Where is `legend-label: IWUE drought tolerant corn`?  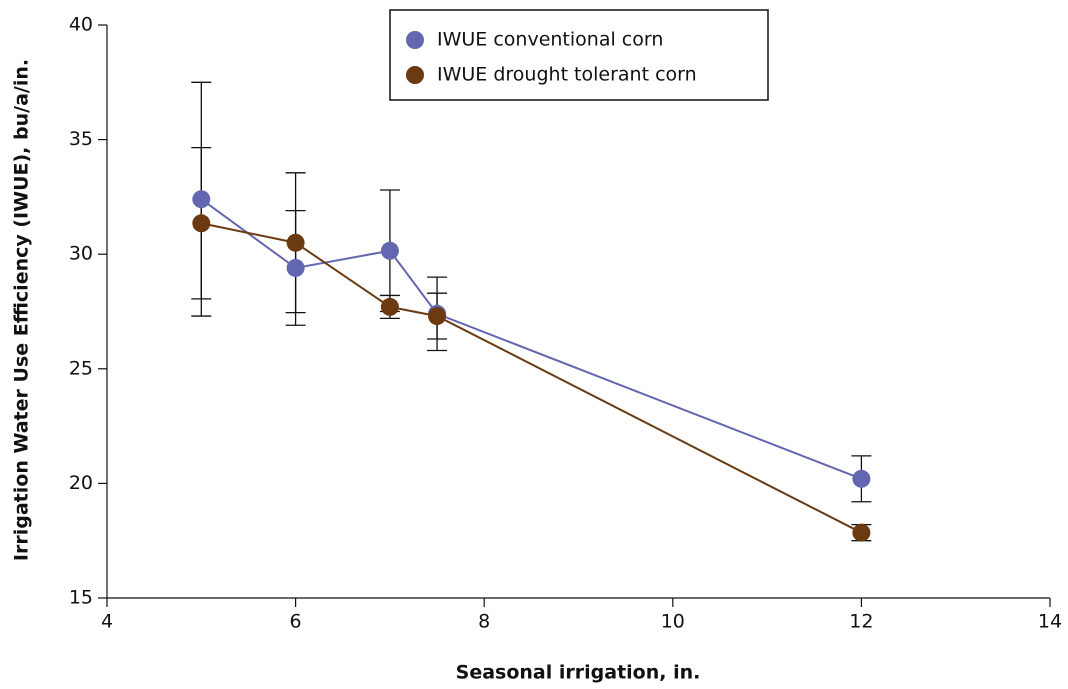
legend-label: IWUE drought tolerant corn is located at coordinates (567, 75).